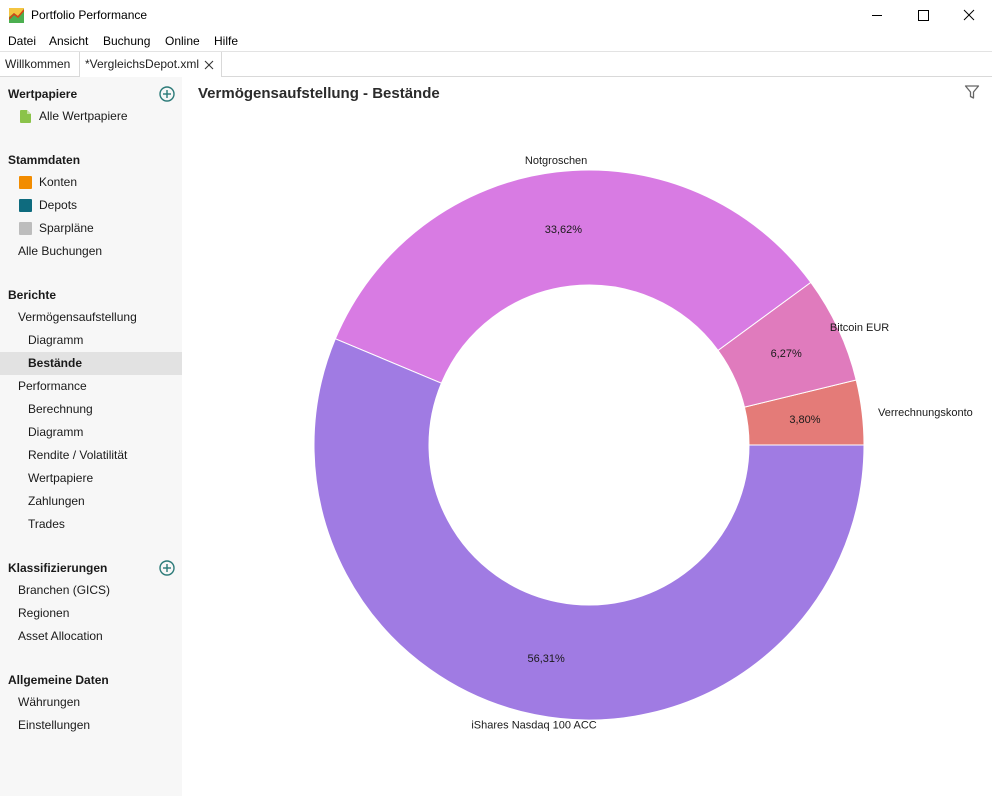 The width and height of the screenshot is (992, 796). I want to click on sidebar-item-label: Währungen, so click(49, 702).